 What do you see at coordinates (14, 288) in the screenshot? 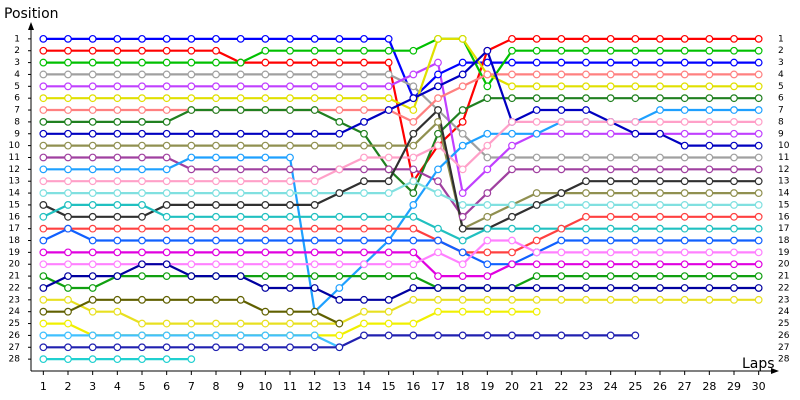
I see `y-tick-label: 22` at bounding box center [14, 288].